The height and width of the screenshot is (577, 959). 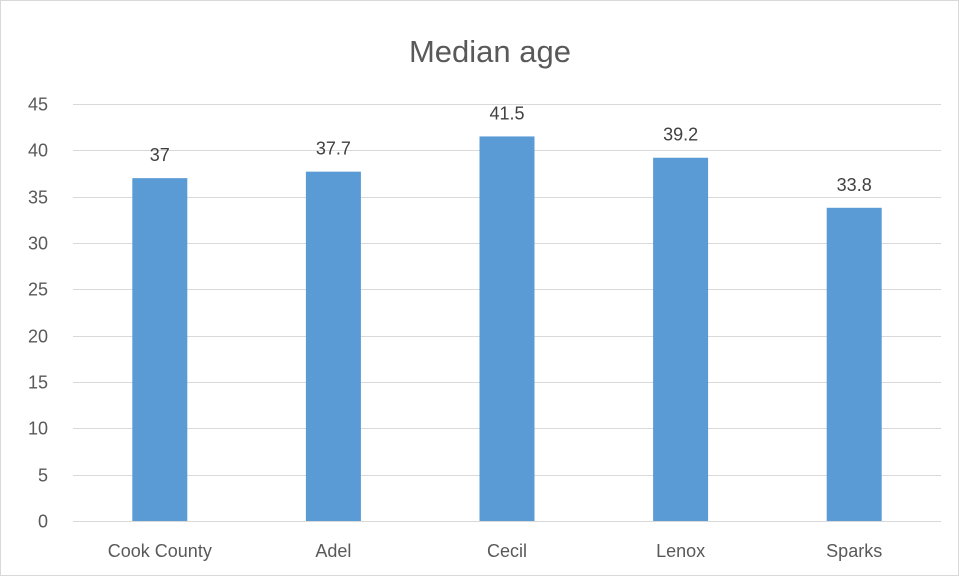 What do you see at coordinates (333, 149) in the screenshot?
I see `data-label: 37.7` at bounding box center [333, 149].